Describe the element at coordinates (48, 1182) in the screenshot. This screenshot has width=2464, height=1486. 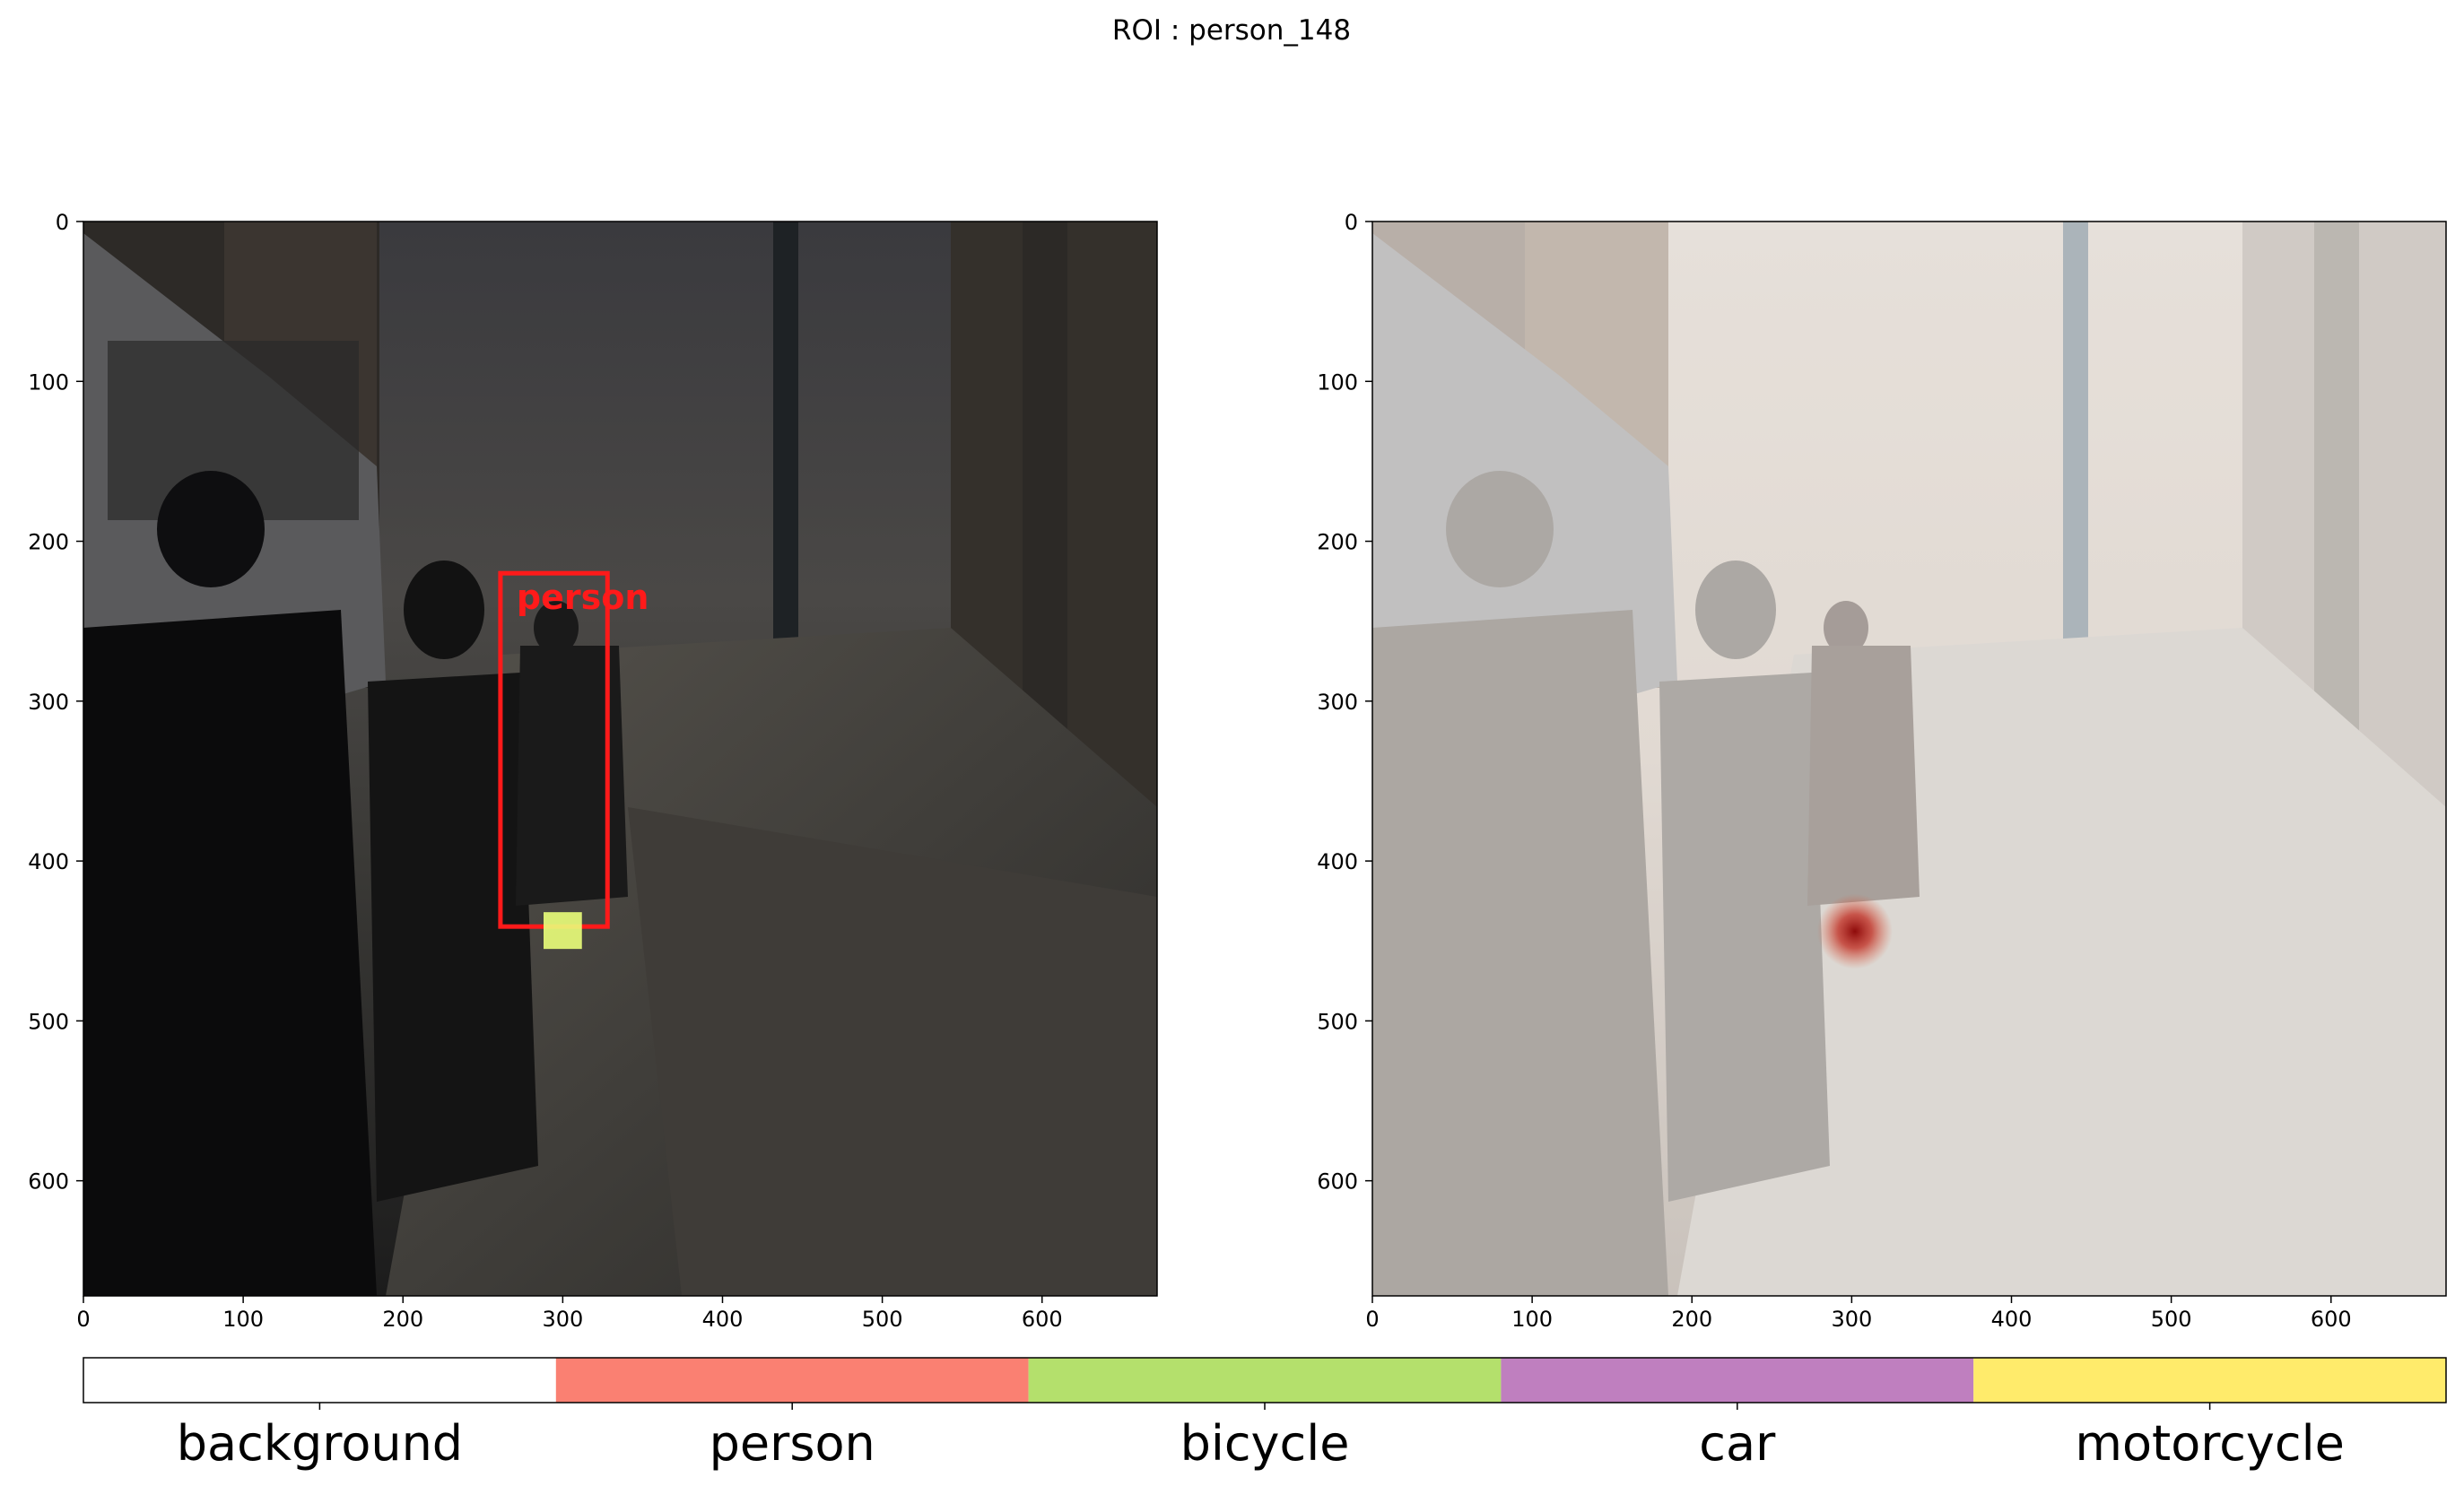
I see `left-y-tick-label: 600` at that location.